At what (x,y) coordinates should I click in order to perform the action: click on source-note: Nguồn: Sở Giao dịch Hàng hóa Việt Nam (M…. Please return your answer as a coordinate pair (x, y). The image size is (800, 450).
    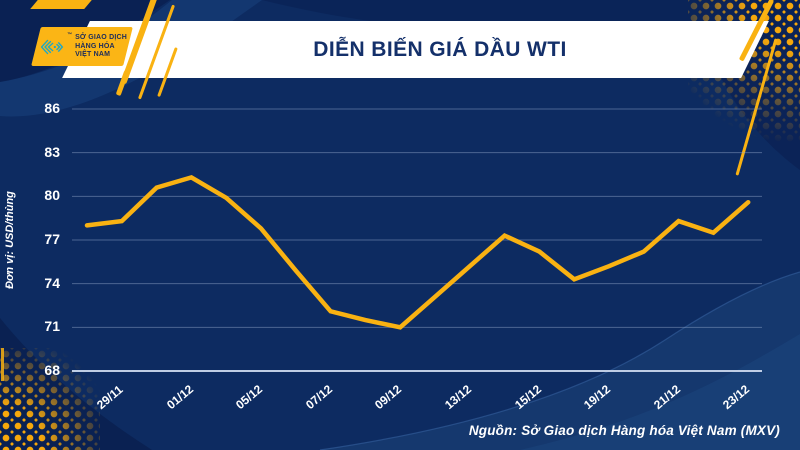
    Looking at the image, I should click on (624, 430).